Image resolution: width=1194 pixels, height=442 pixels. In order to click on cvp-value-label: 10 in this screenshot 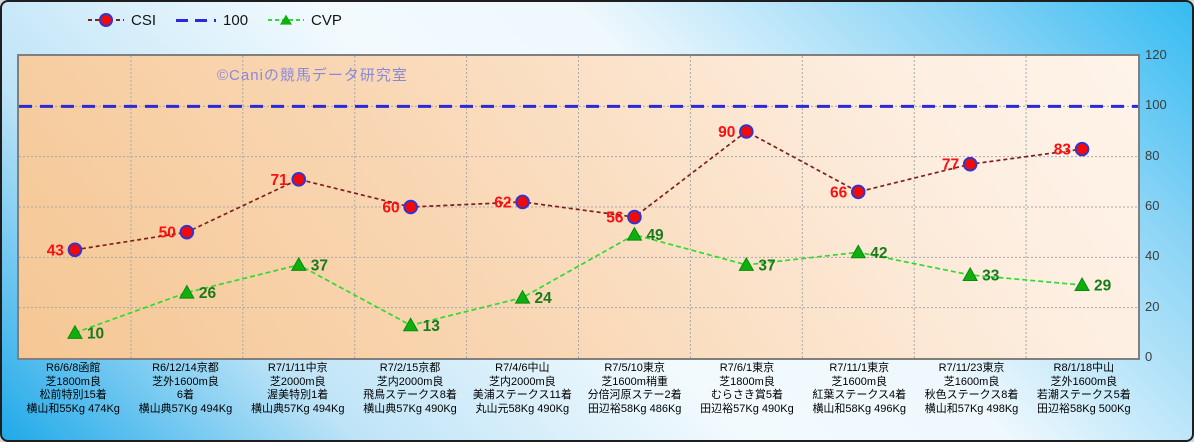, I will do `click(95, 333)`.